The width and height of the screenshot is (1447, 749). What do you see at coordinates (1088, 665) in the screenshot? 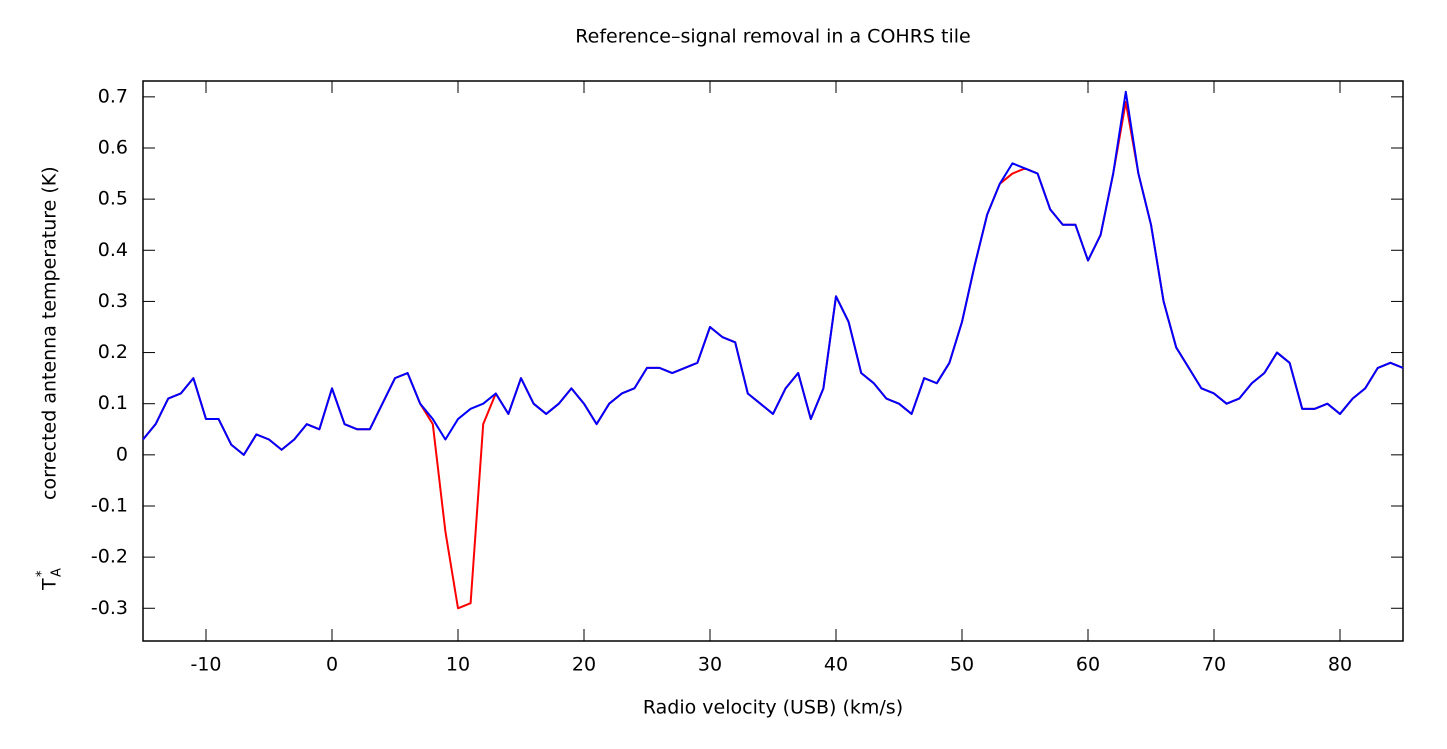
I see `x-tick-label: 60` at bounding box center [1088, 665].